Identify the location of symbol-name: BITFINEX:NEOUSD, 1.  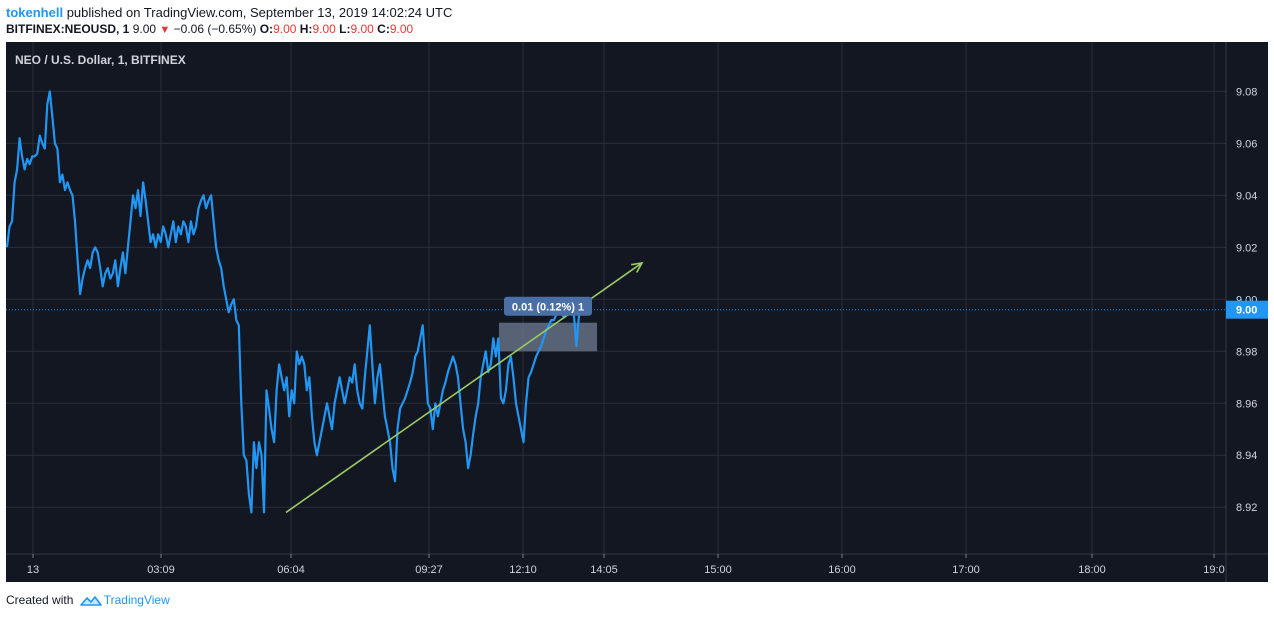
(68, 29).